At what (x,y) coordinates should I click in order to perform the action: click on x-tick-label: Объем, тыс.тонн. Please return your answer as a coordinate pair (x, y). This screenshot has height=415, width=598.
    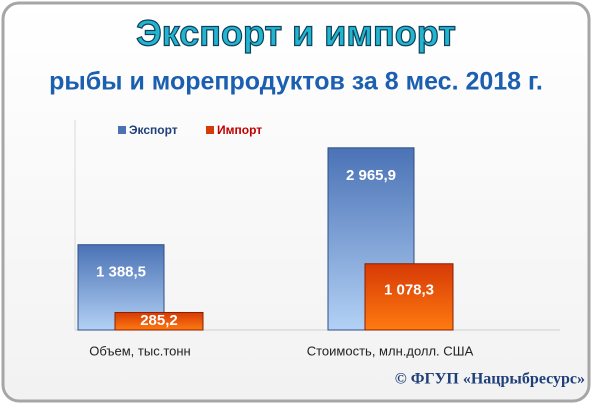
    Looking at the image, I should click on (139, 350).